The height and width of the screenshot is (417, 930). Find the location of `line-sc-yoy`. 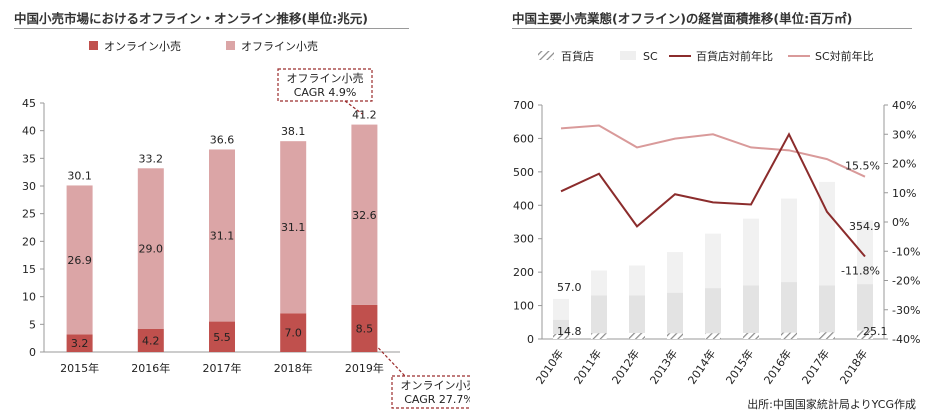

line-sc-yoy is located at coordinates (713, 151).